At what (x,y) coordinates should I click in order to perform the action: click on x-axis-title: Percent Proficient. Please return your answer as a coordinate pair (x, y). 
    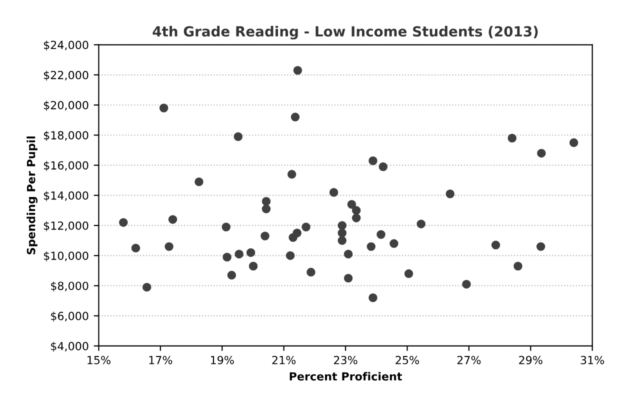
    Looking at the image, I should click on (346, 376).